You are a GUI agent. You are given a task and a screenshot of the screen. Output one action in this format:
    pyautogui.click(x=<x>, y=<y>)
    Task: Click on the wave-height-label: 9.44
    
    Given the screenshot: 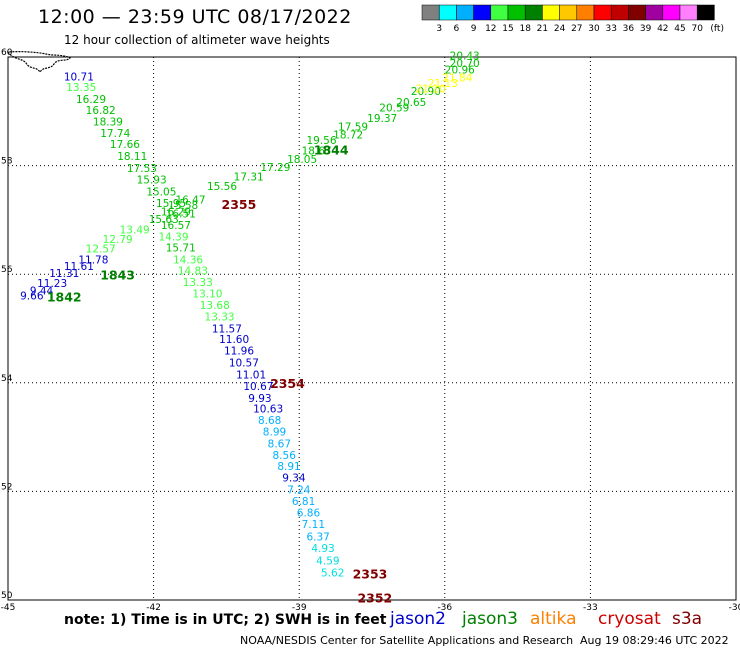 What is the action you would take?
    pyautogui.click(x=42, y=291)
    